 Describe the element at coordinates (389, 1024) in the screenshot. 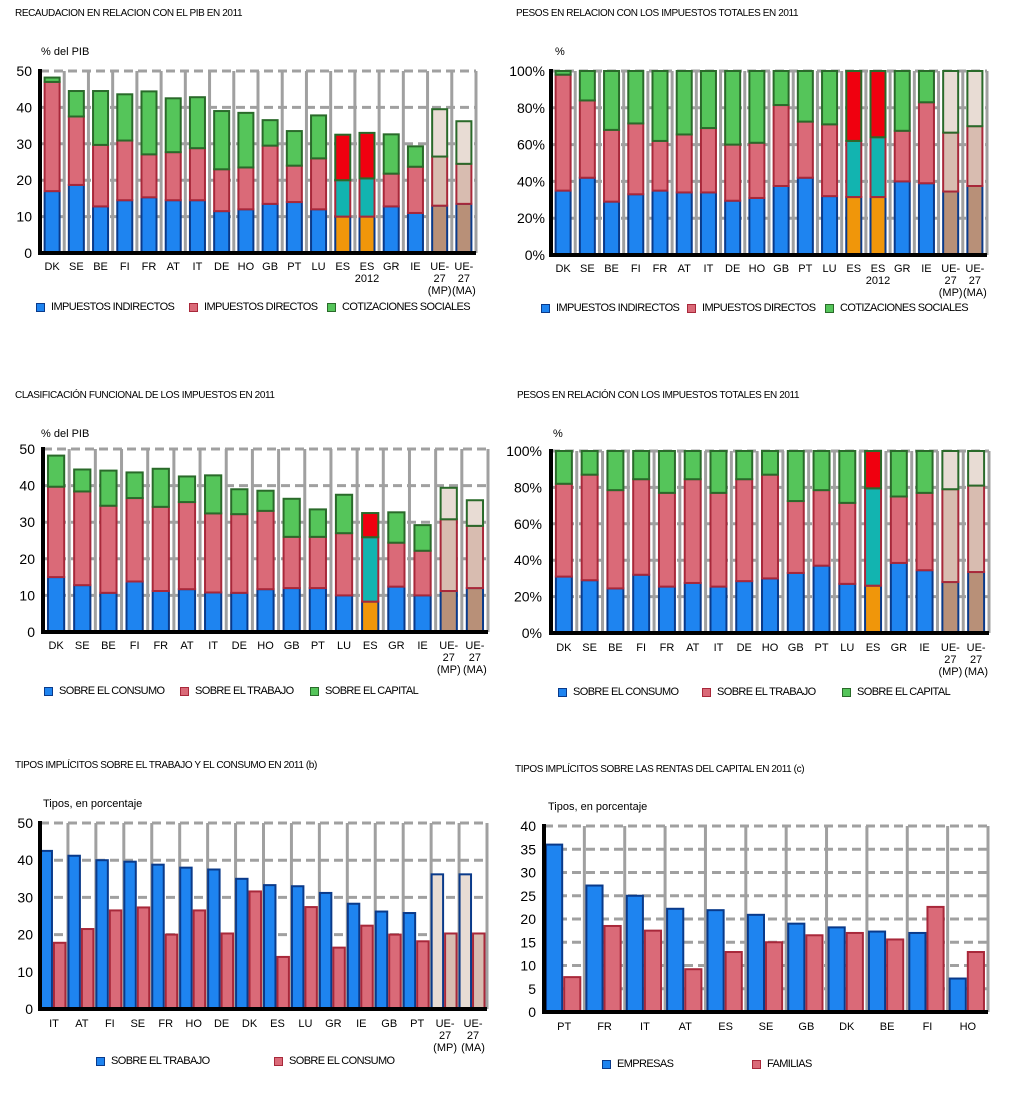

I see `x-tick-label: GB` at that location.